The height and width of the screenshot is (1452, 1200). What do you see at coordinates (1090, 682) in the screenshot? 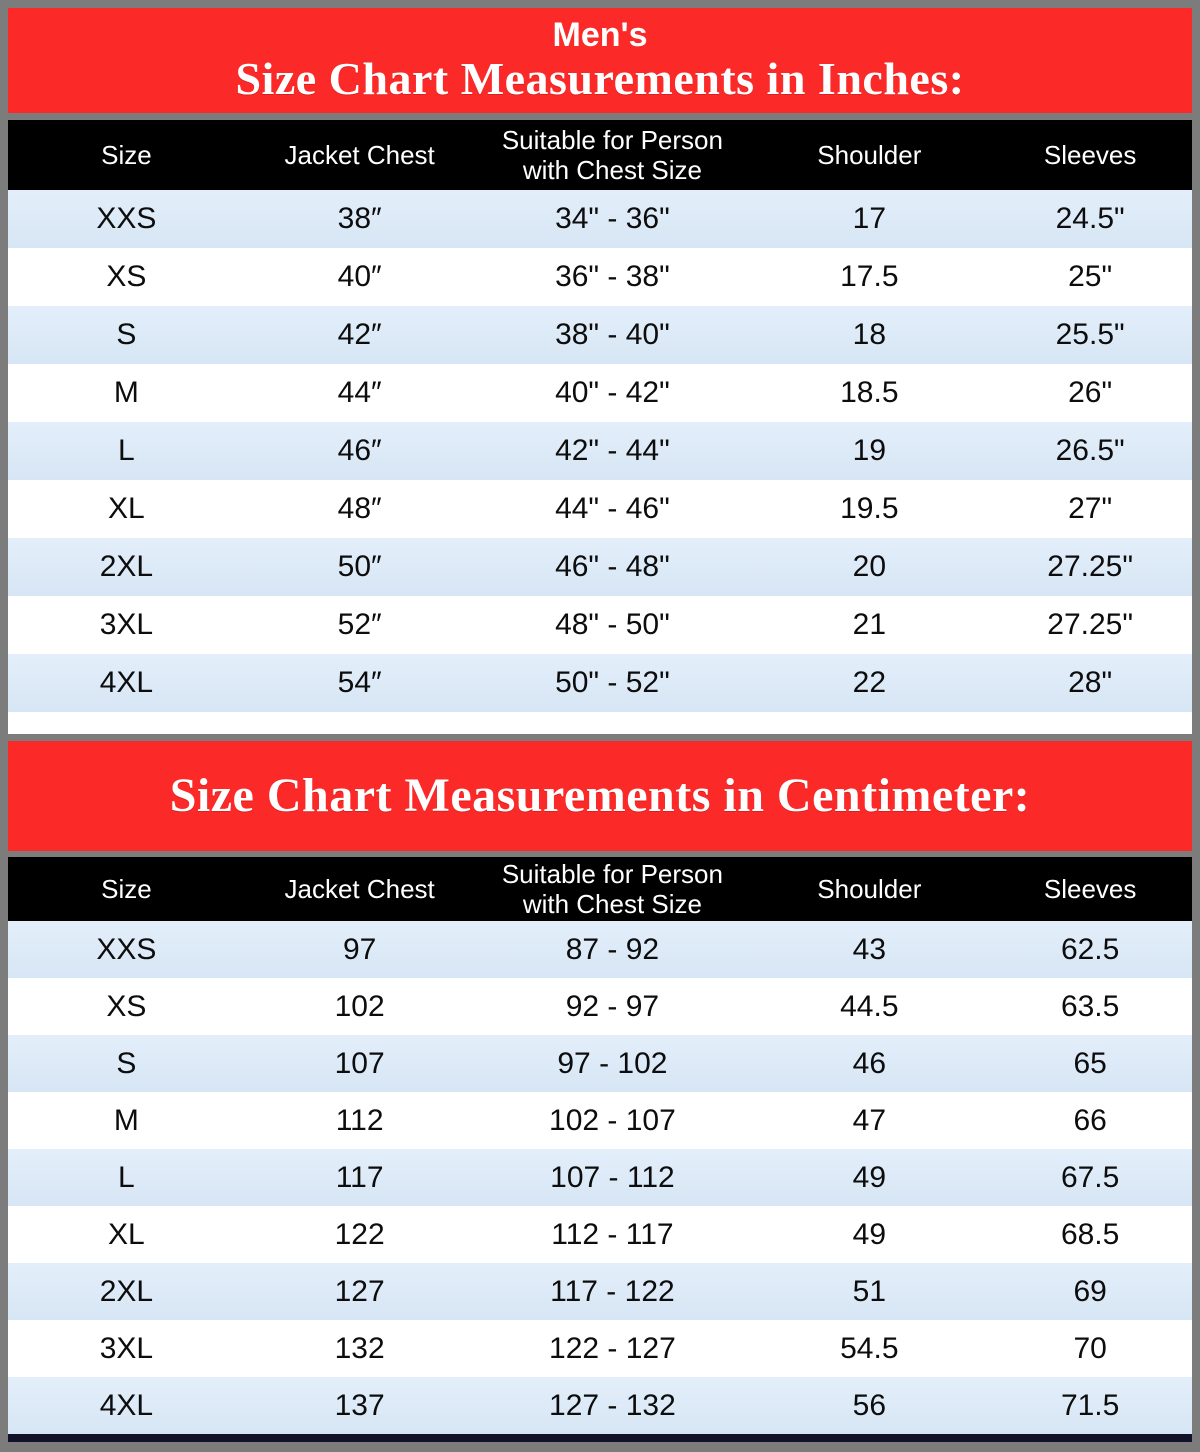
I see `table-cell: 28"` at bounding box center [1090, 682].